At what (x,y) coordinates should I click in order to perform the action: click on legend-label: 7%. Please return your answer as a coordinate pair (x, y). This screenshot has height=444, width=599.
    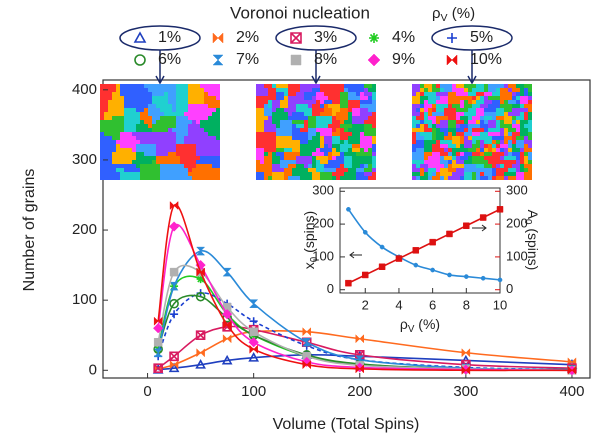
    Looking at the image, I should click on (247, 59).